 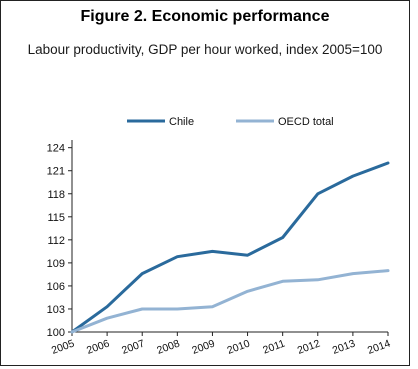 What do you see at coordinates (309, 346) in the screenshot?
I see `x-tick-label: 2012` at bounding box center [309, 346].